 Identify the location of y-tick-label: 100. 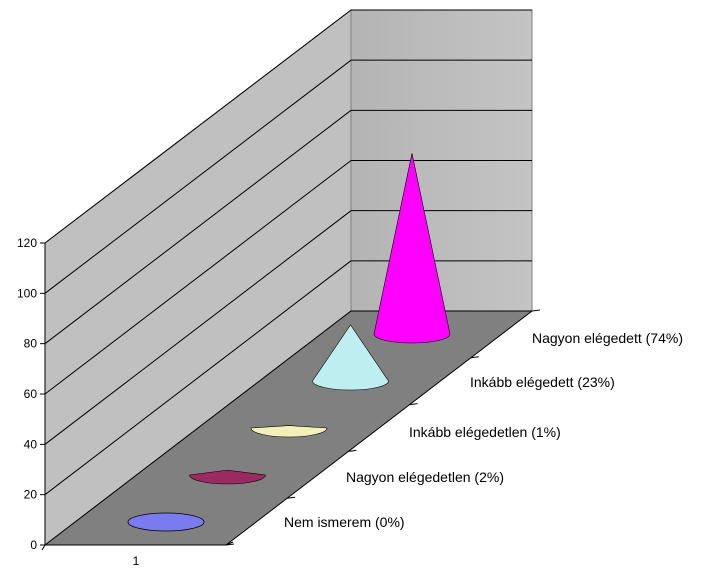
(27, 293).